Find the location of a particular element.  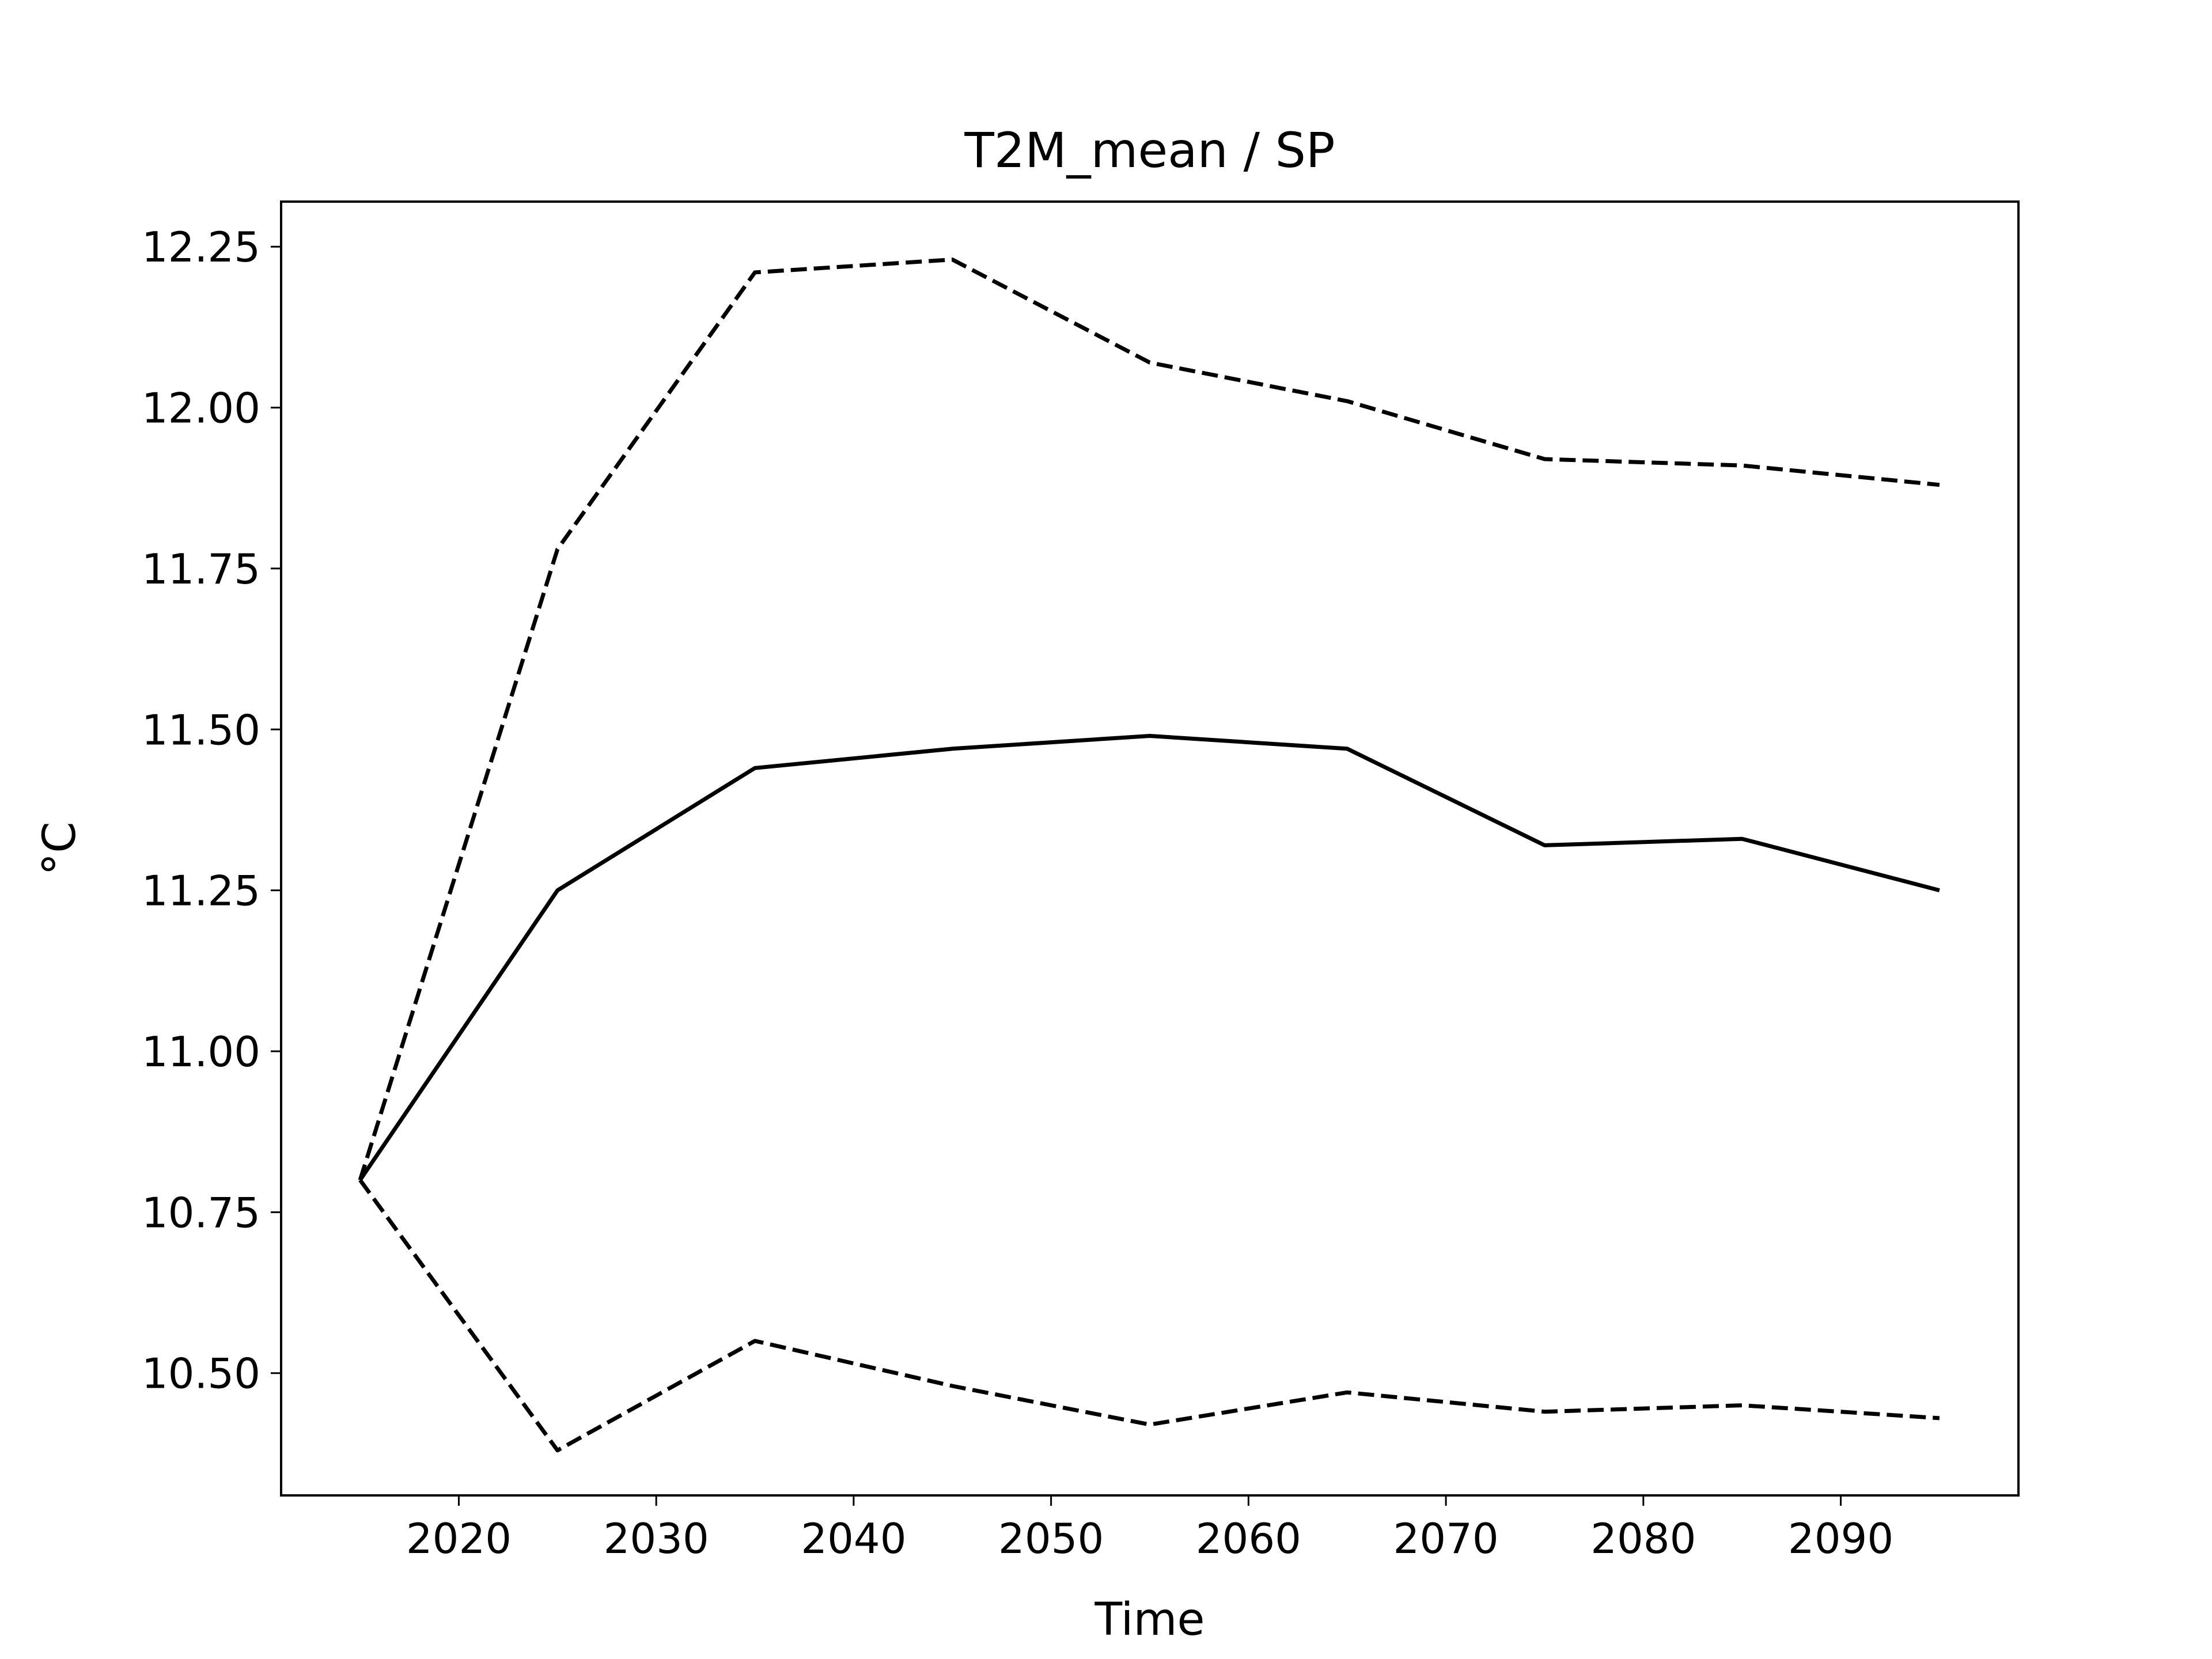

x-tick-label: 2070 is located at coordinates (1445, 1538).